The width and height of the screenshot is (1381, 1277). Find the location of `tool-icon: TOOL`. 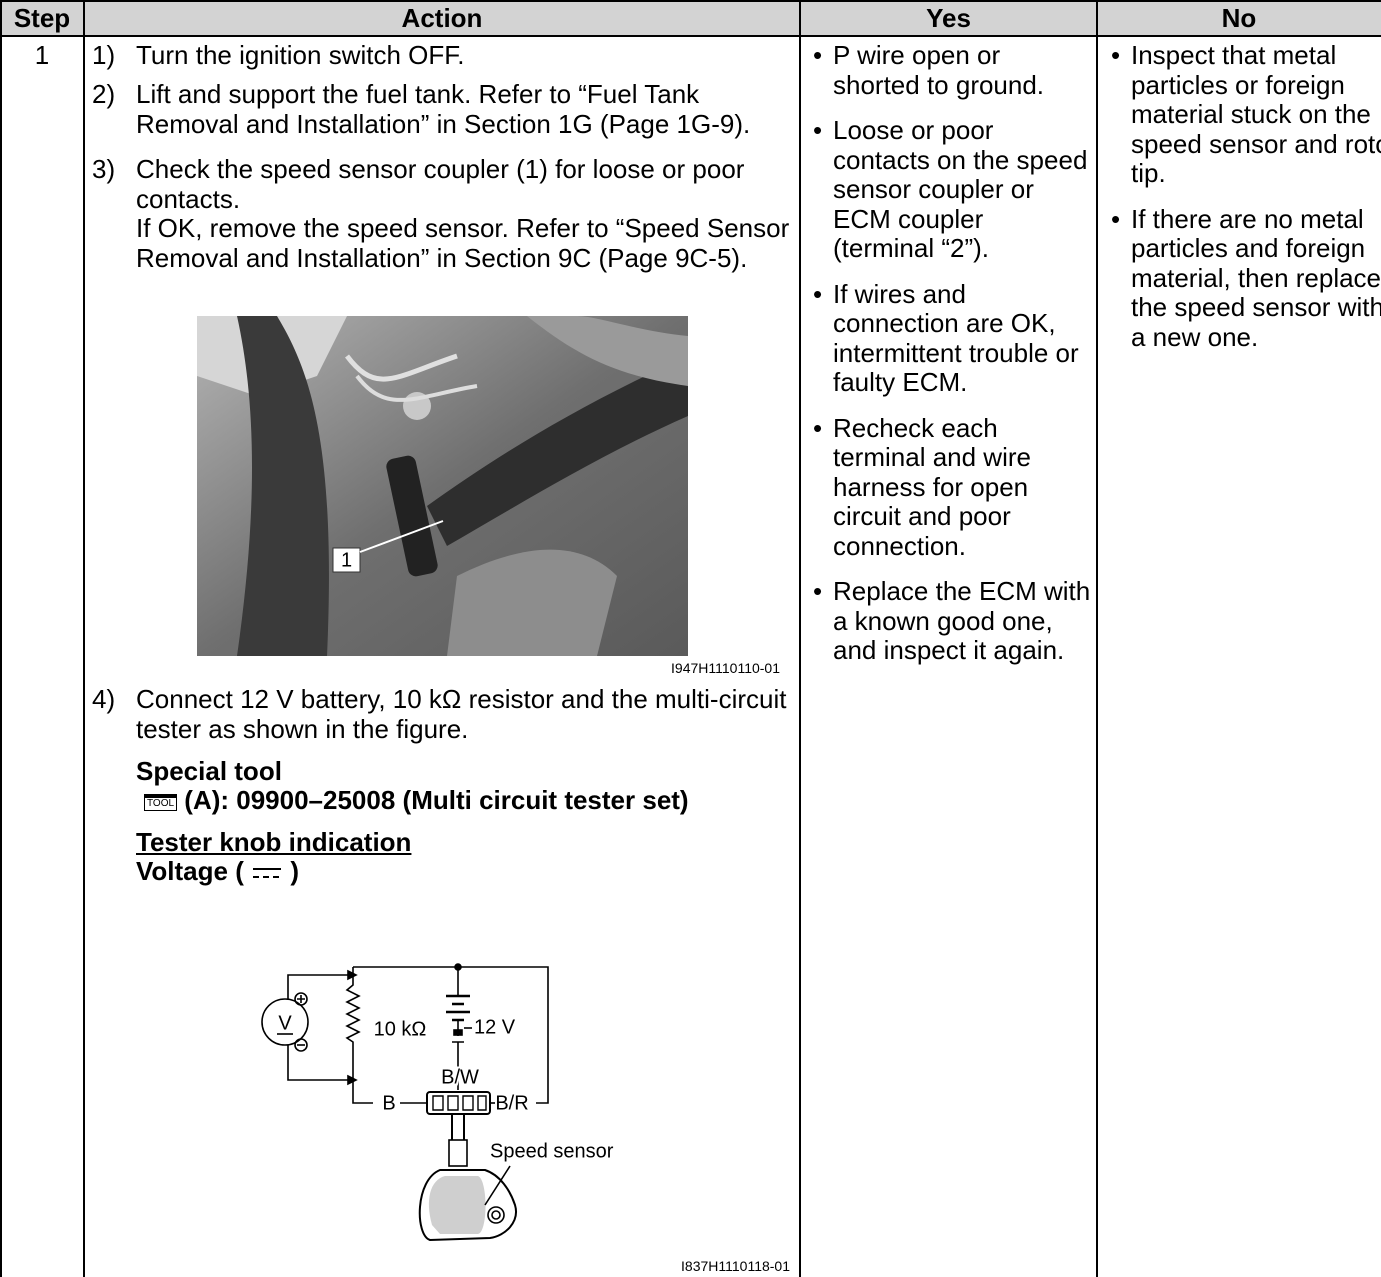

tool-icon: TOOL is located at coordinates (161, 802).